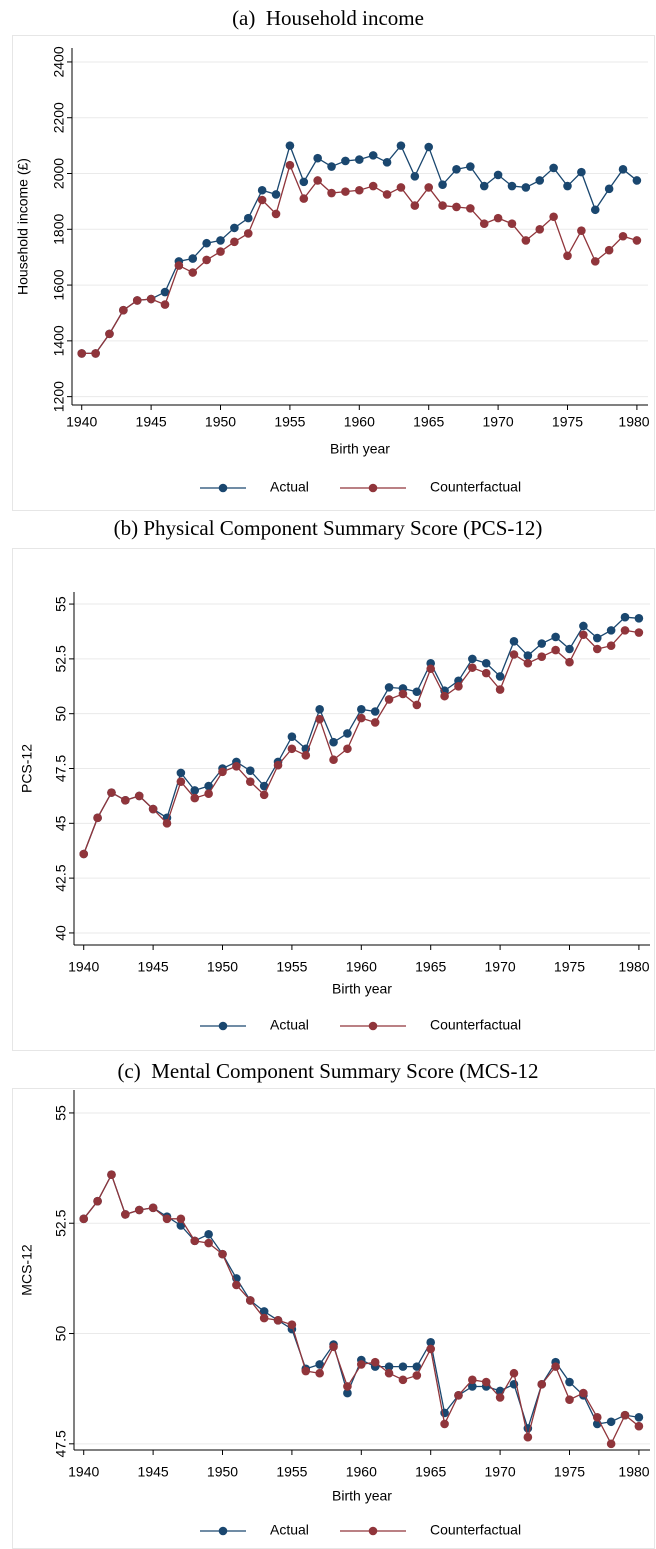 This screenshot has width=656, height=1549. Describe the element at coordinates (61, 604) in the screenshot. I see `y-tick-label: 55` at that location.